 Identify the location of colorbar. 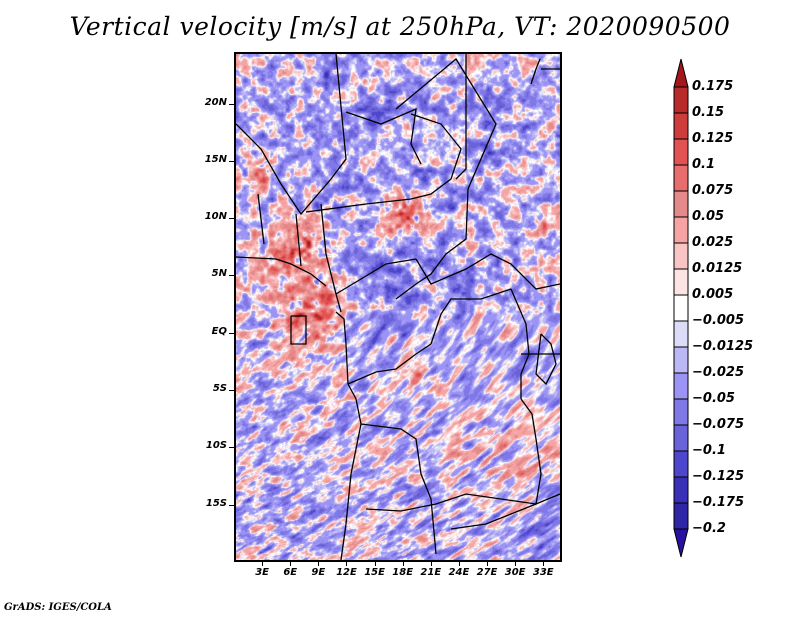
(681, 308).